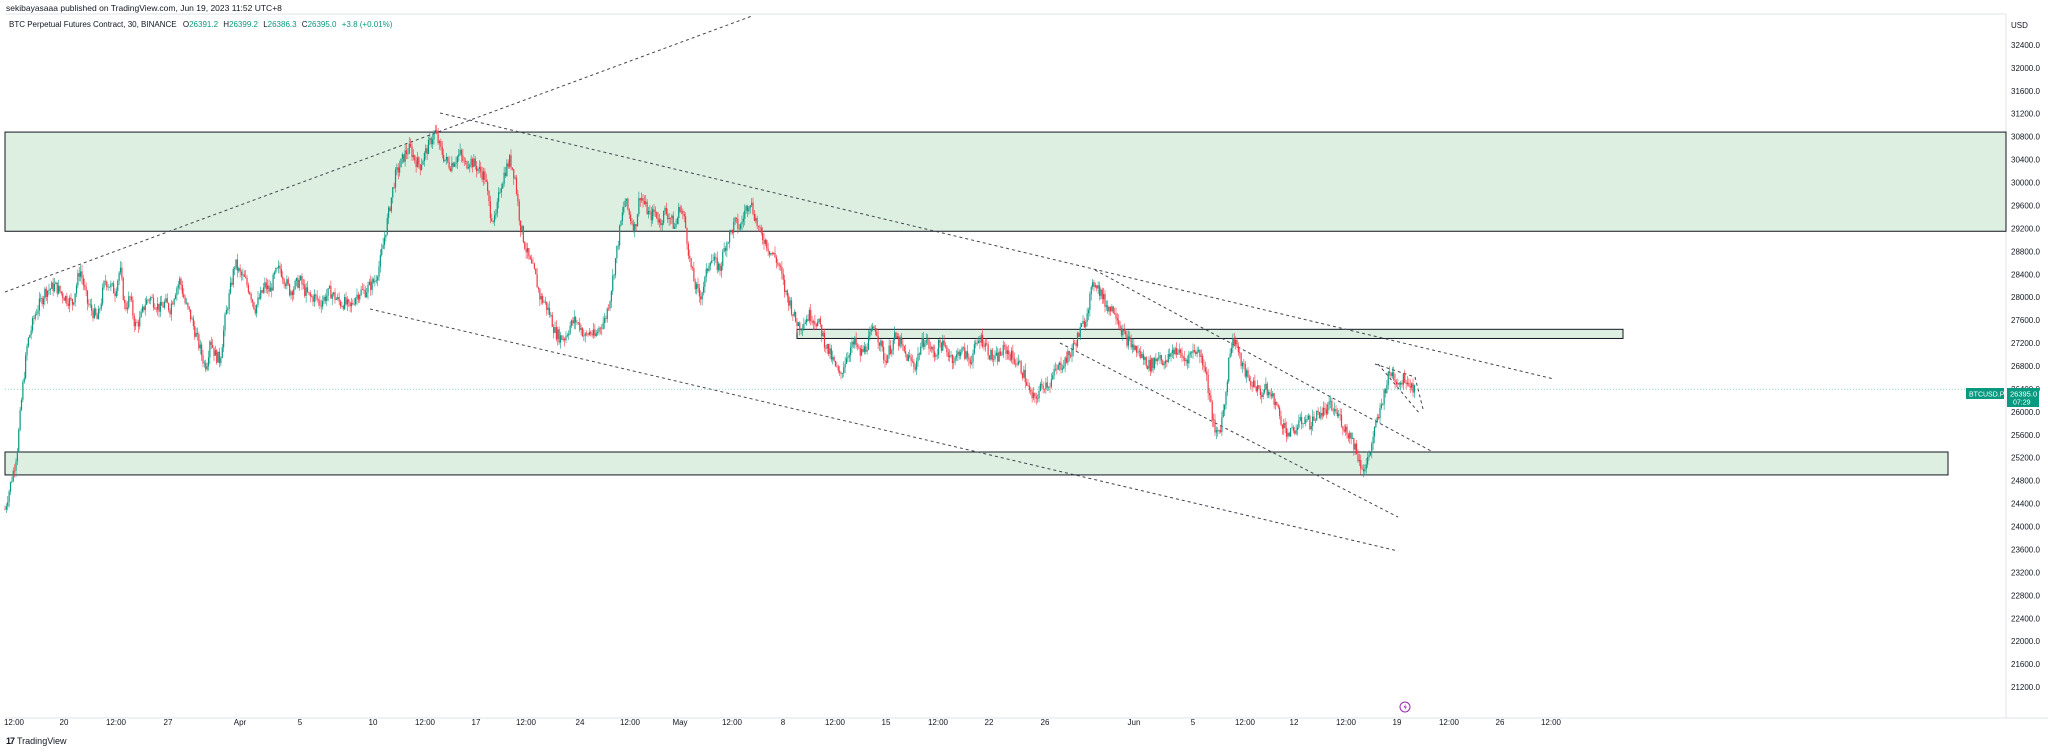 The image size is (2048, 754). What do you see at coordinates (36, 741) in the screenshot?
I see `footer: 17 TradingView` at bounding box center [36, 741].